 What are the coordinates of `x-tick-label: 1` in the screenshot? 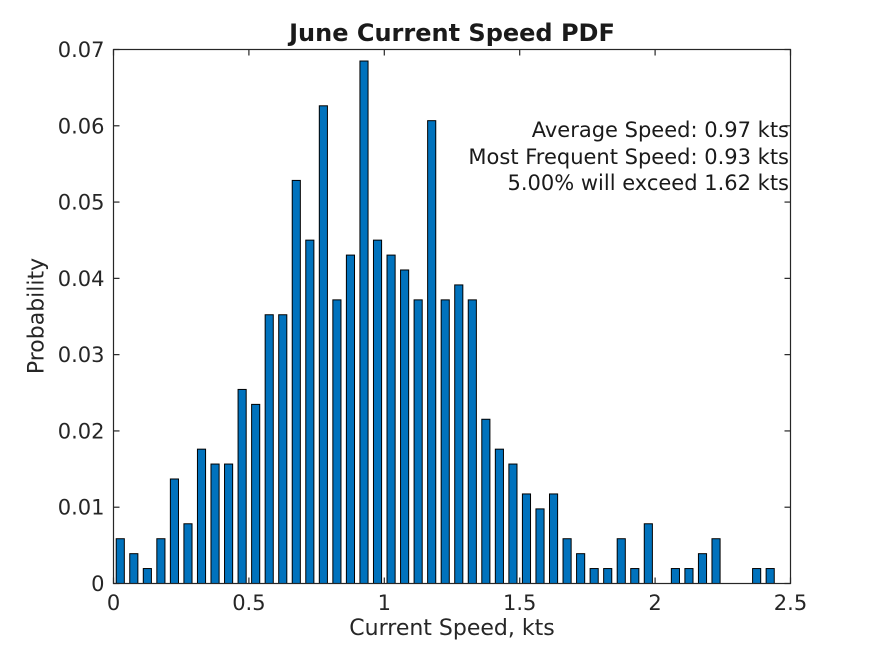 It's located at (384, 603).